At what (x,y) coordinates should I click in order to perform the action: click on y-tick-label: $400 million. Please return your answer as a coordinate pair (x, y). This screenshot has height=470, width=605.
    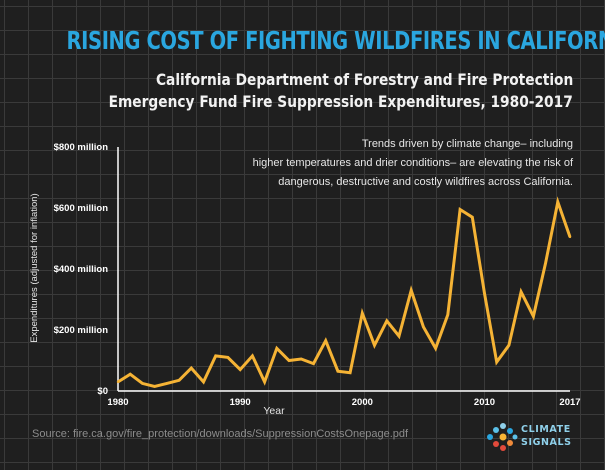
    Looking at the image, I should click on (81, 269).